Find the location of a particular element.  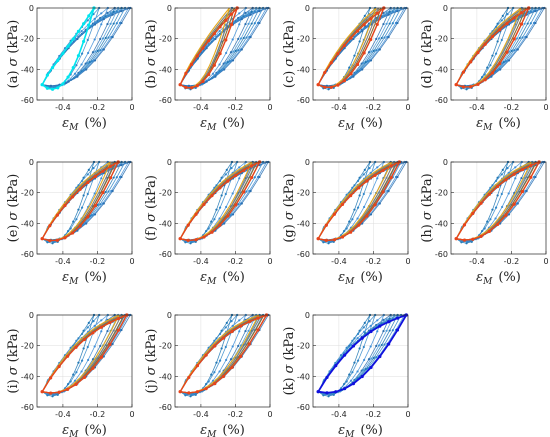

y-tick-label: -20 is located at coordinates (165, 193).